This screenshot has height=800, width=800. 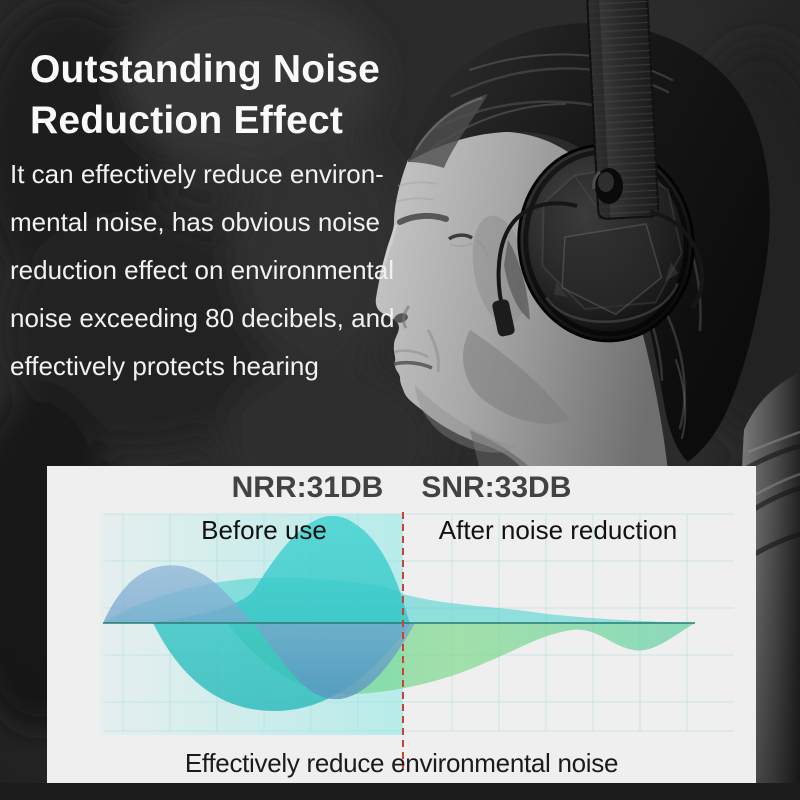 I want to click on rating-row: NRR:31DB SNR:33DB, so click(x=401, y=488).